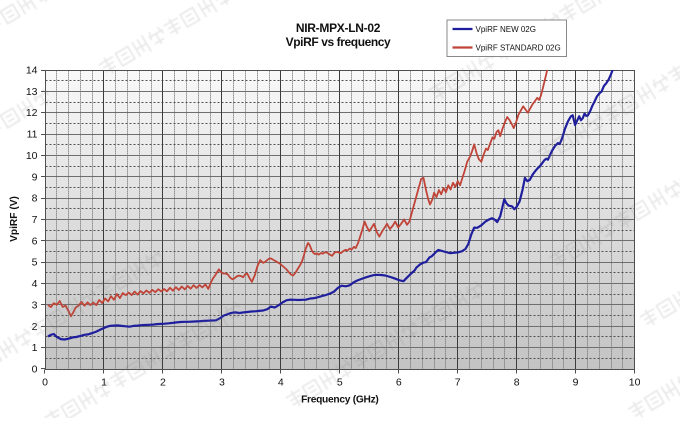 Image resolution: width=680 pixels, height=423 pixels. What do you see at coordinates (339, 400) in the screenshot?
I see `svg-text: Frequency (GHz)` at bounding box center [339, 400].